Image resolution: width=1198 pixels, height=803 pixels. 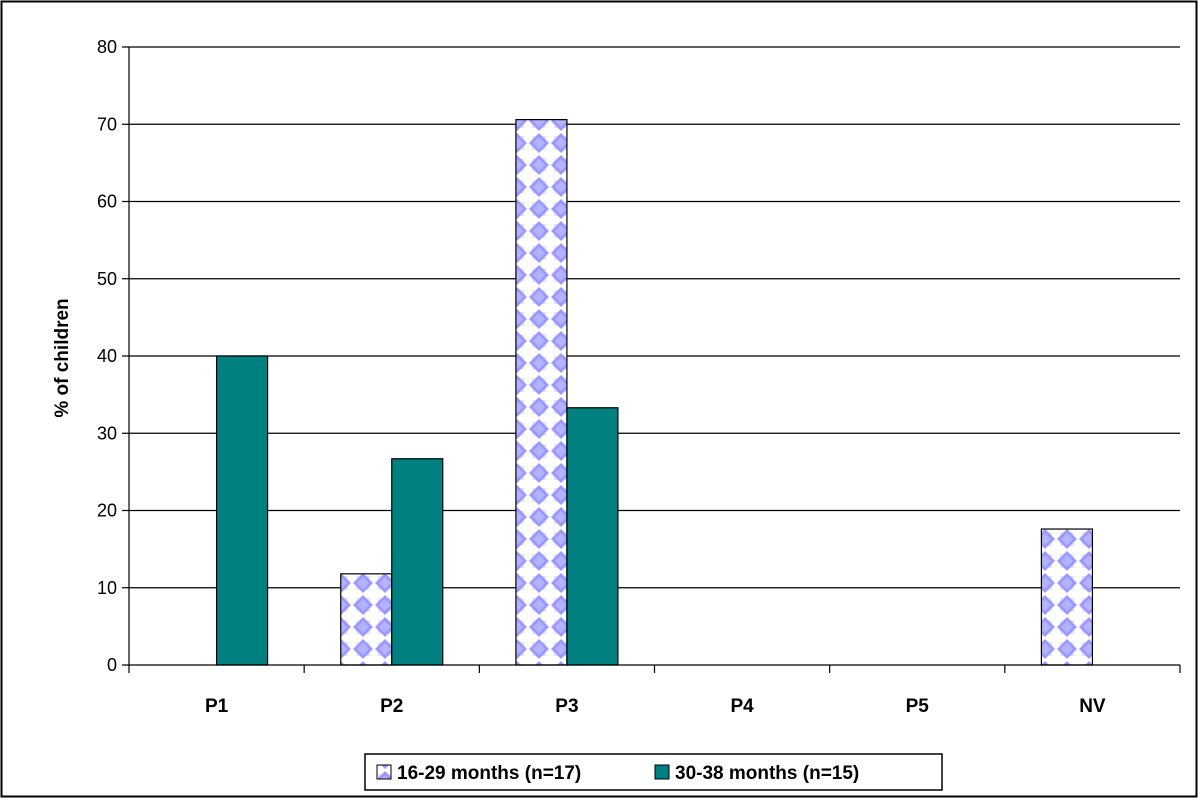 I want to click on y-tick-label: 70, so click(x=107, y=124).